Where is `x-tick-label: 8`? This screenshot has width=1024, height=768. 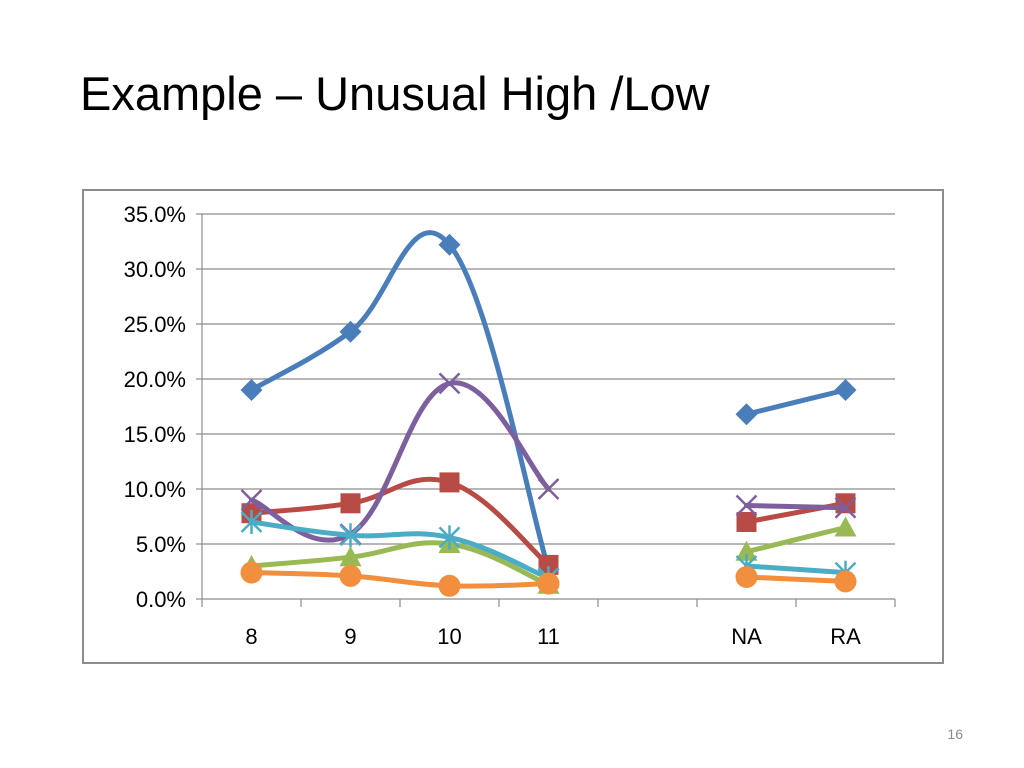
x-tick-label: 8 is located at coordinates (251, 636).